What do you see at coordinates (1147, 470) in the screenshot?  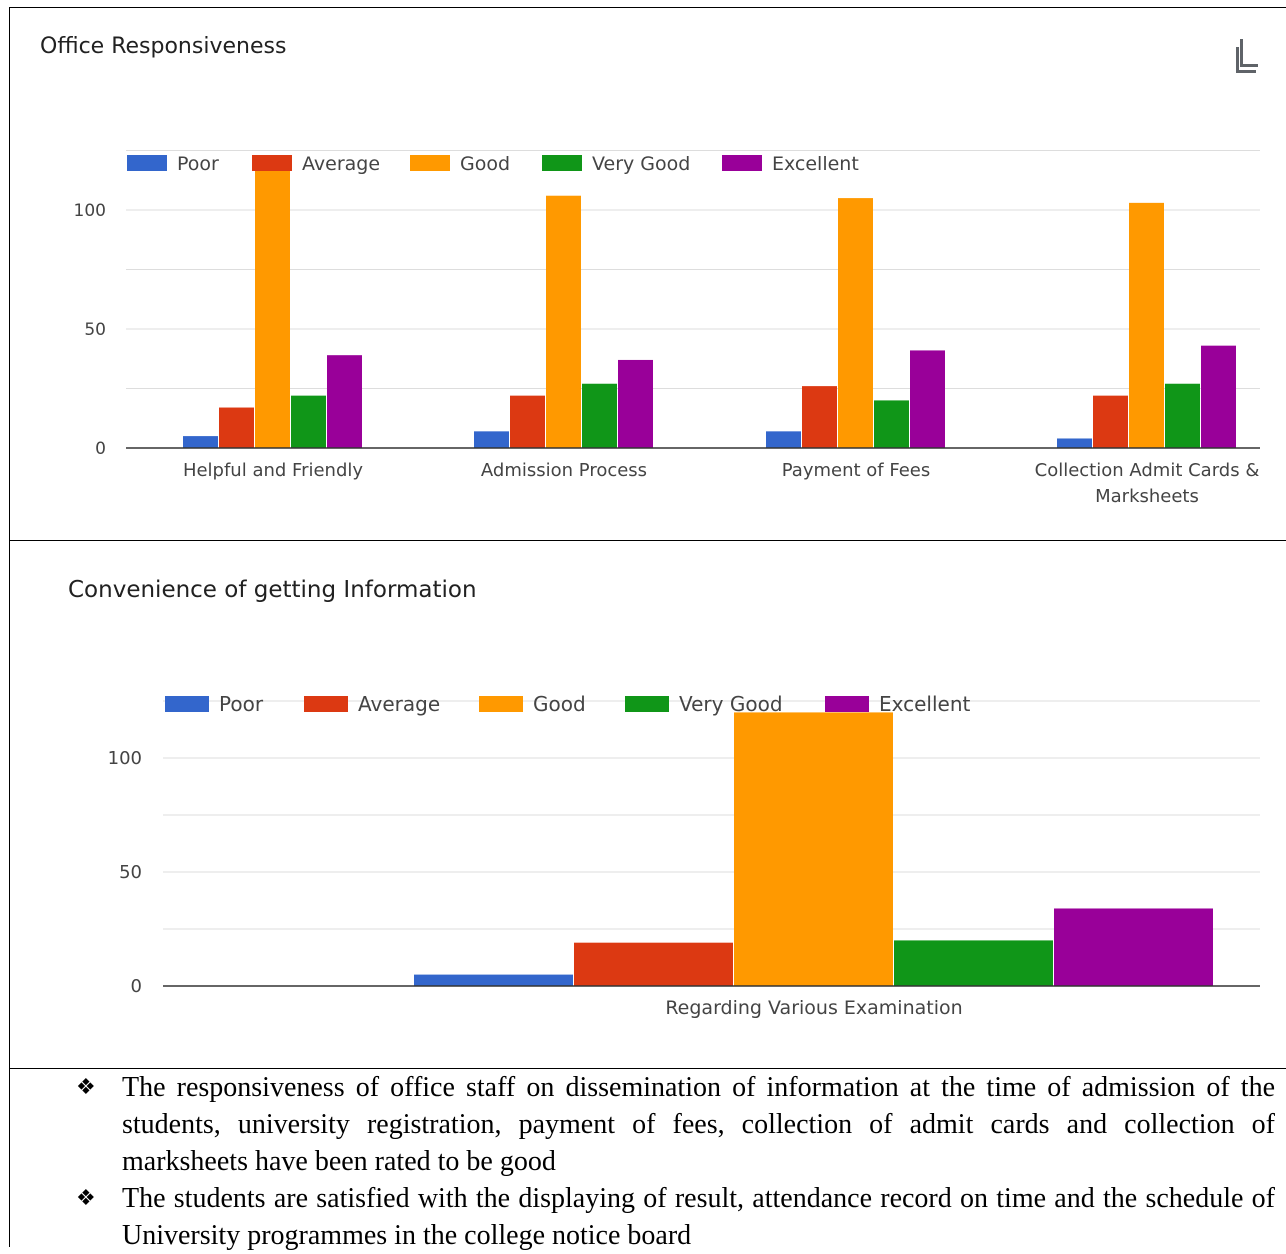 I see `category-label: Collection Admit Cards &` at bounding box center [1147, 470].